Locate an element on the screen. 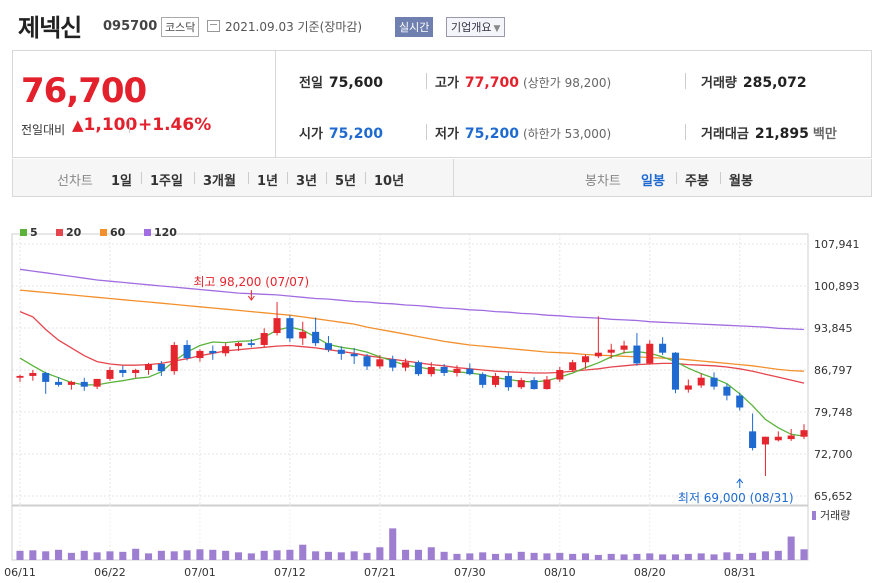  y-tick-label: 93,845 is located at coordinates (833, 328).